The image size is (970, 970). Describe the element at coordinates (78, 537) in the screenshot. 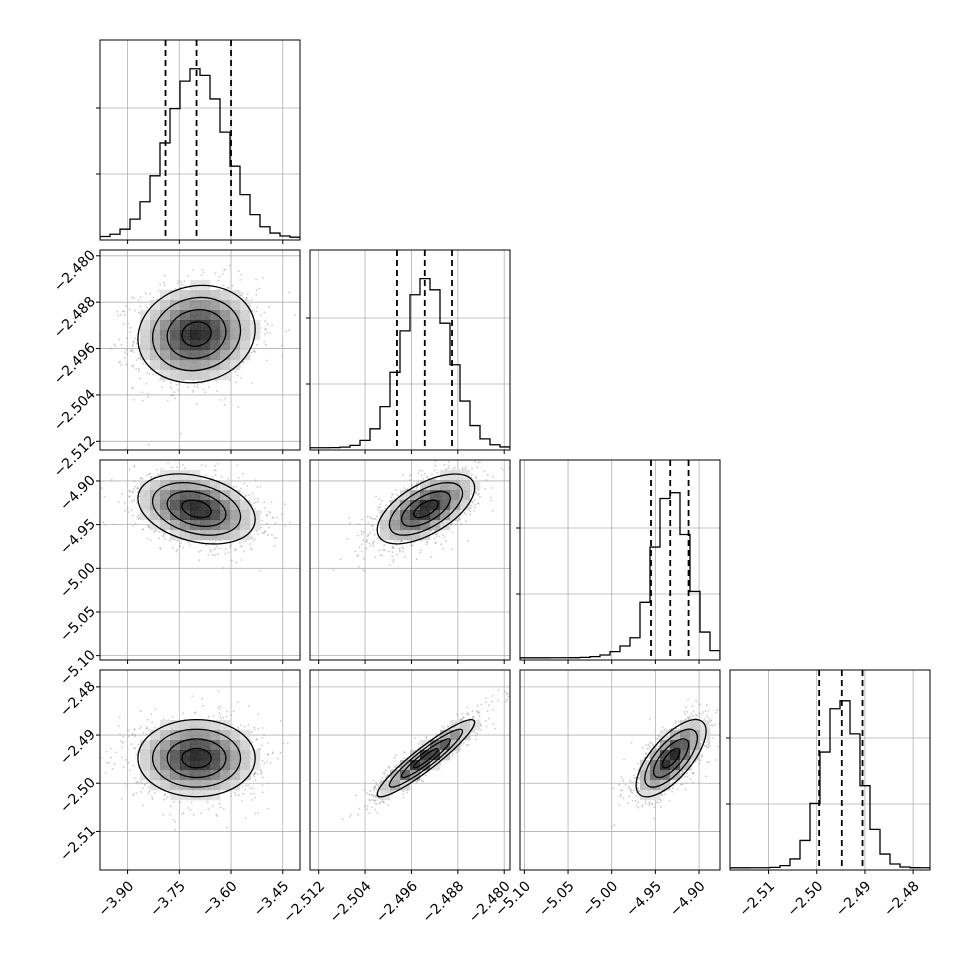

I see `y-tick-label: −4.95` at that location.